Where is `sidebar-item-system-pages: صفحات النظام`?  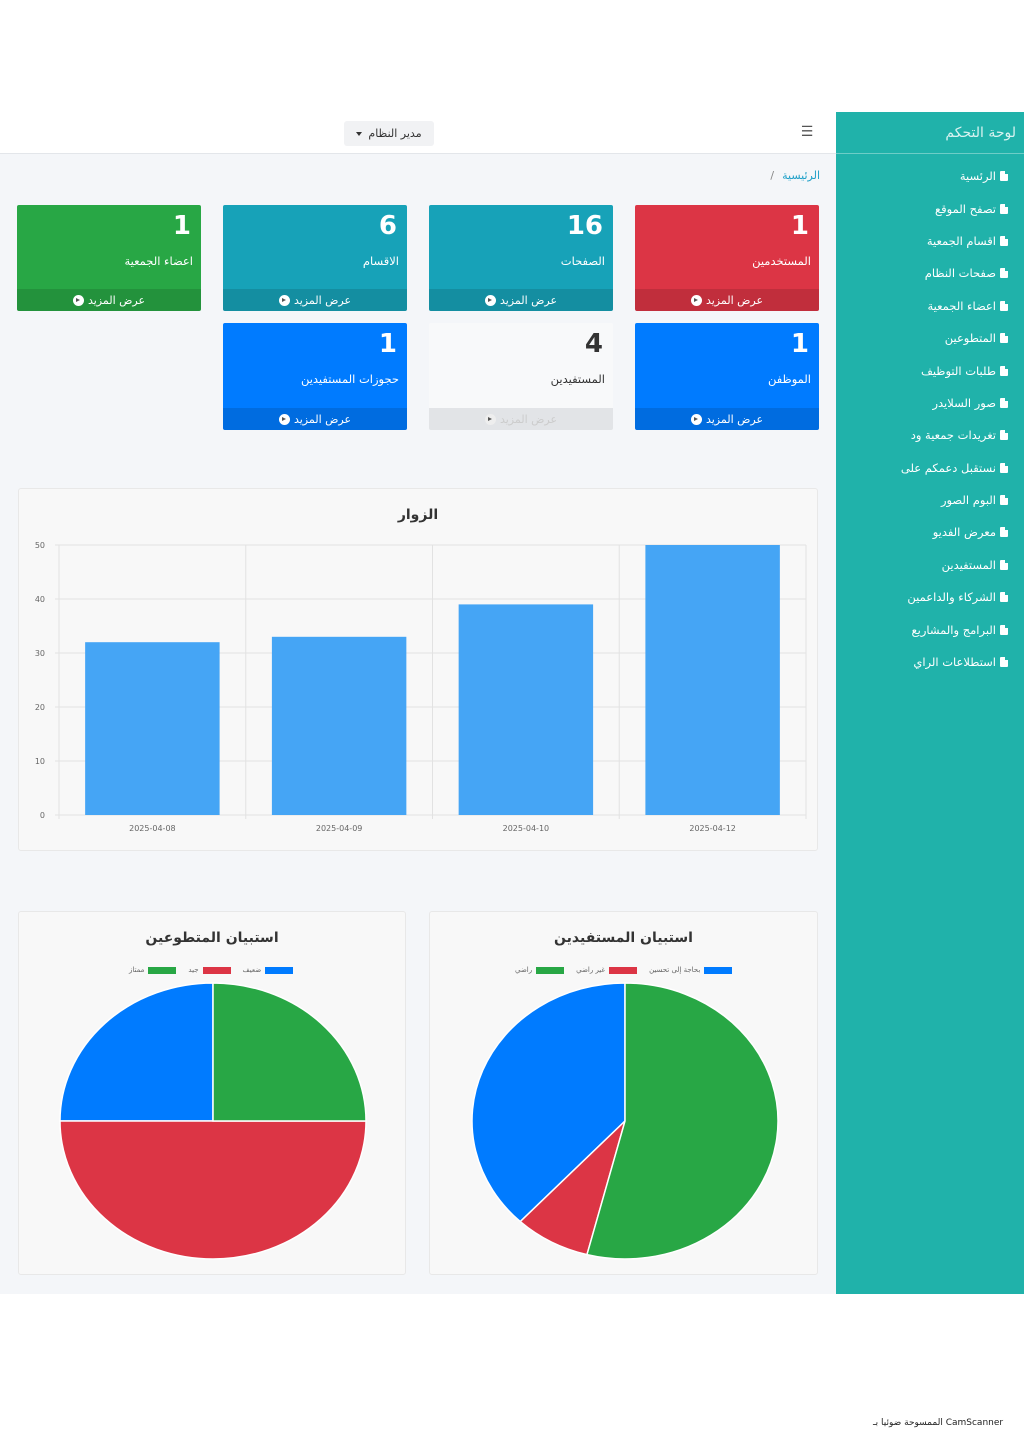 sidebar-item-system-pages: صفحات النظام is located at coordinates (930, 273).